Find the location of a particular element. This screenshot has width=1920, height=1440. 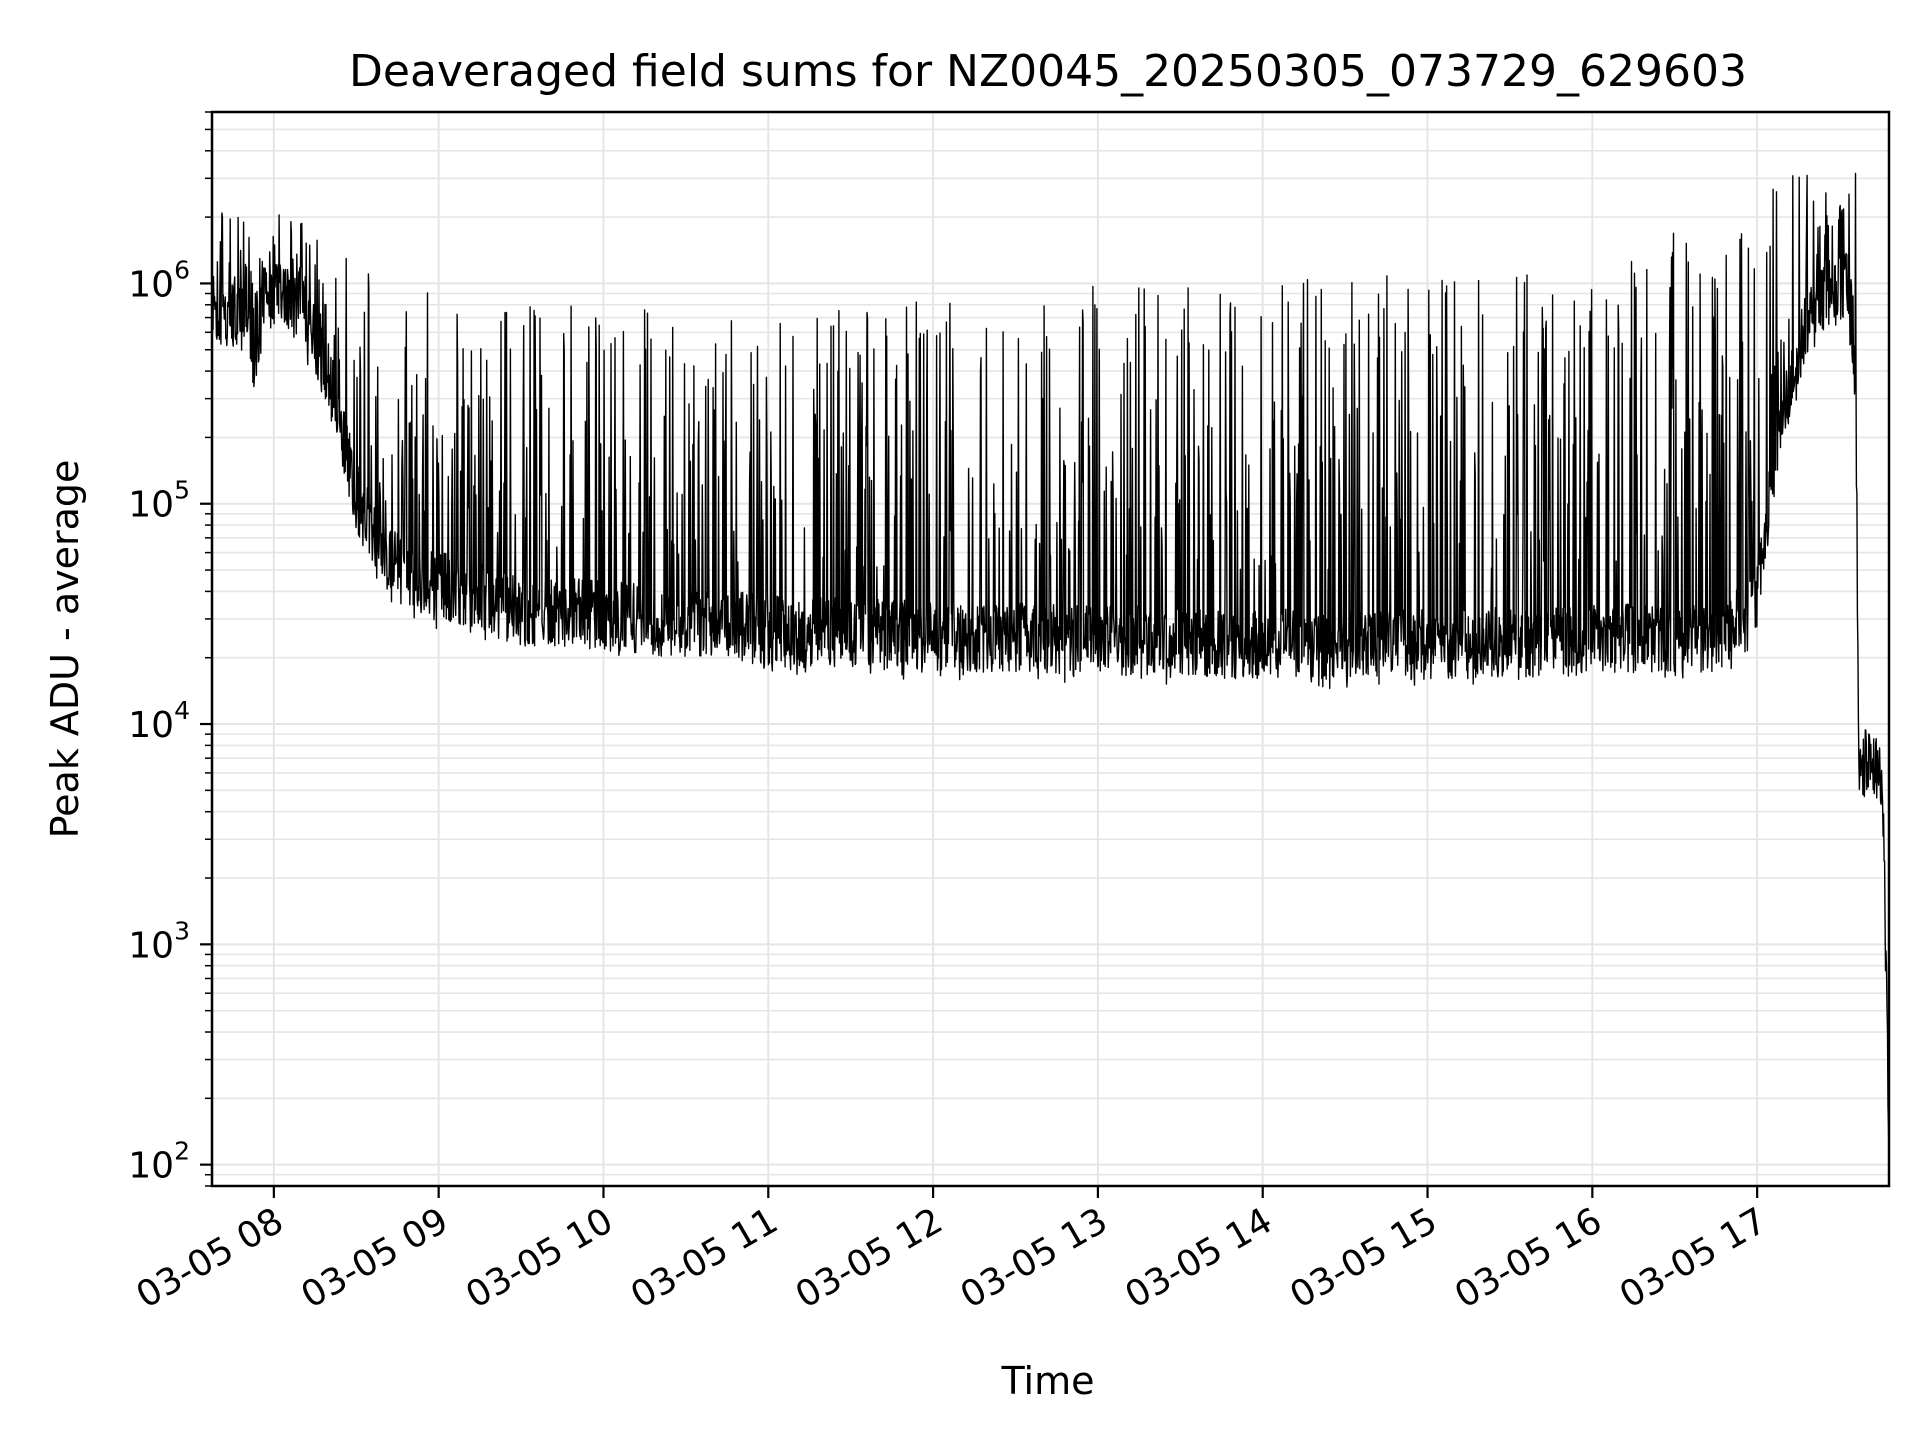

y-tick-label: 10⁵ is located at coordinates (159, 501).